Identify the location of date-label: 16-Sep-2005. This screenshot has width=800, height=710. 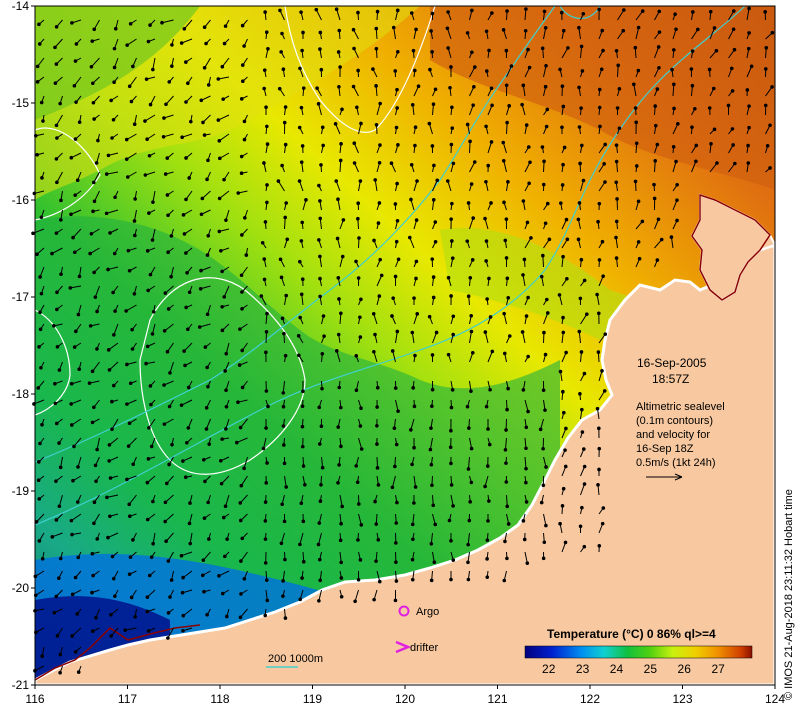
(672, 363).